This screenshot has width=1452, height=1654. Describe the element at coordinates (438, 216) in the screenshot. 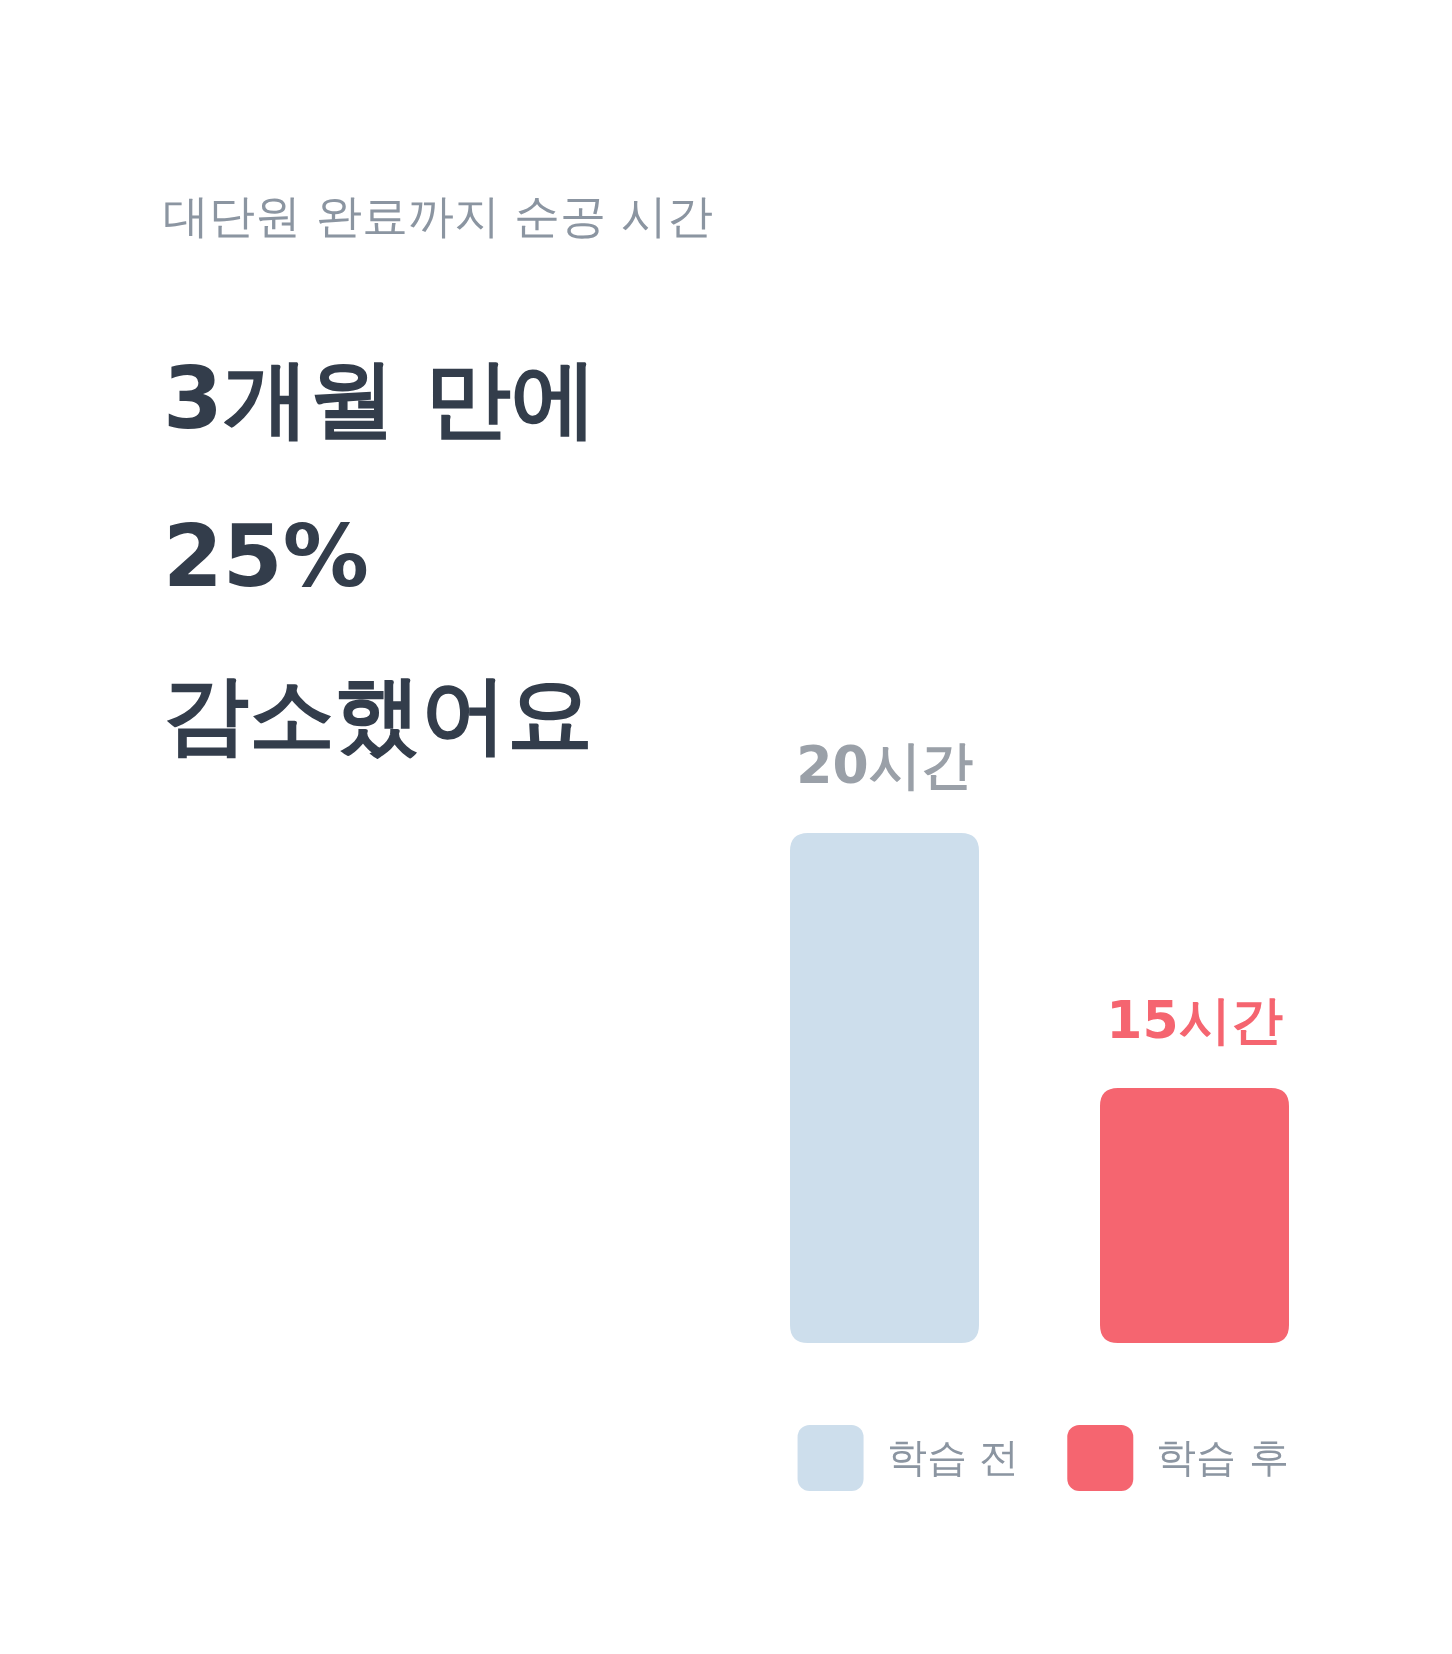

I see `chart-subtitle: 대단원 완료까지 순공 시간` at that location.